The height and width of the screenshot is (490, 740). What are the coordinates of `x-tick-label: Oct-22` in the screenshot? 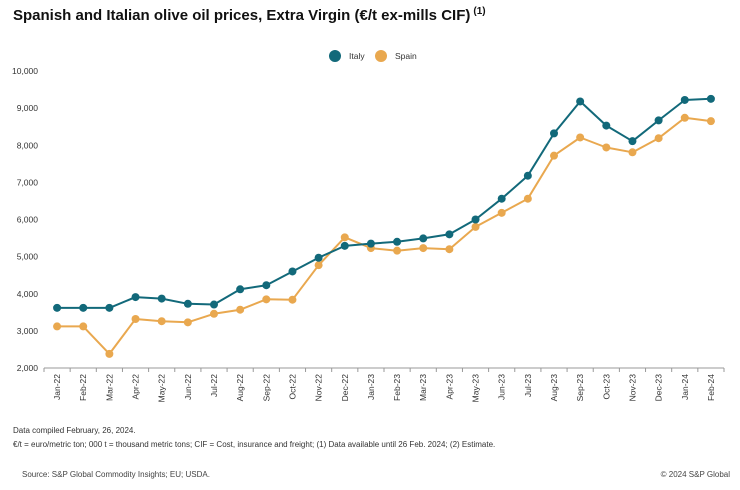 It's located at (292, 387).